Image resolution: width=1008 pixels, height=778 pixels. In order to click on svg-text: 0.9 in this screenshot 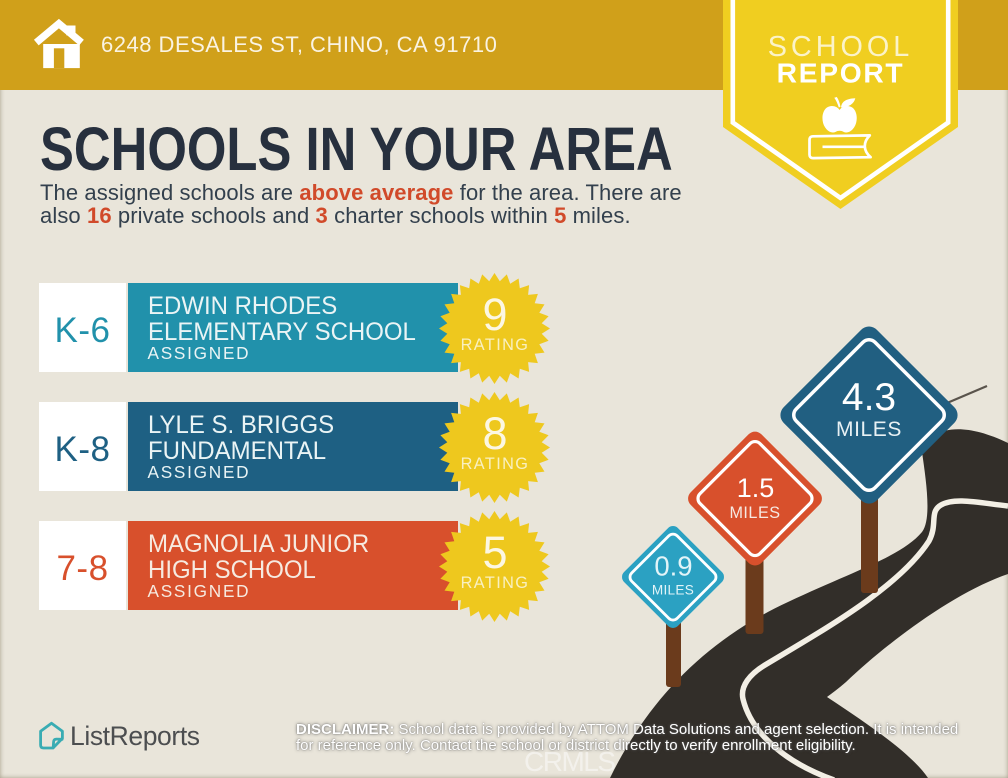, I will do `click(673, 566)`.